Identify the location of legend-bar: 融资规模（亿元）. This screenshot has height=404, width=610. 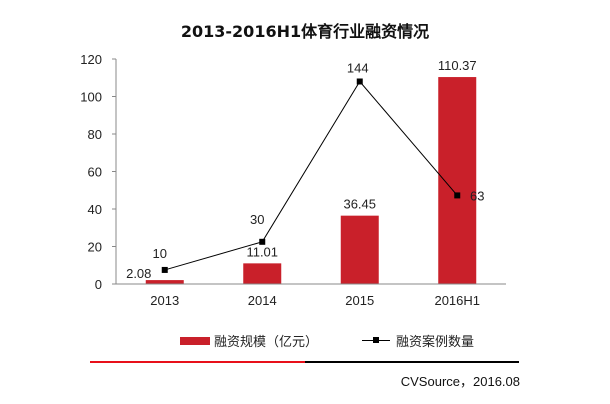
(249, 340).